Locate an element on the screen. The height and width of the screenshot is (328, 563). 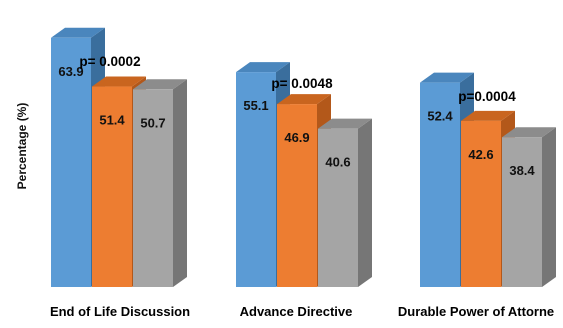
data-label-durable-power-of-attorne-series-3: 38.4 is located at coordinates (522, 170).